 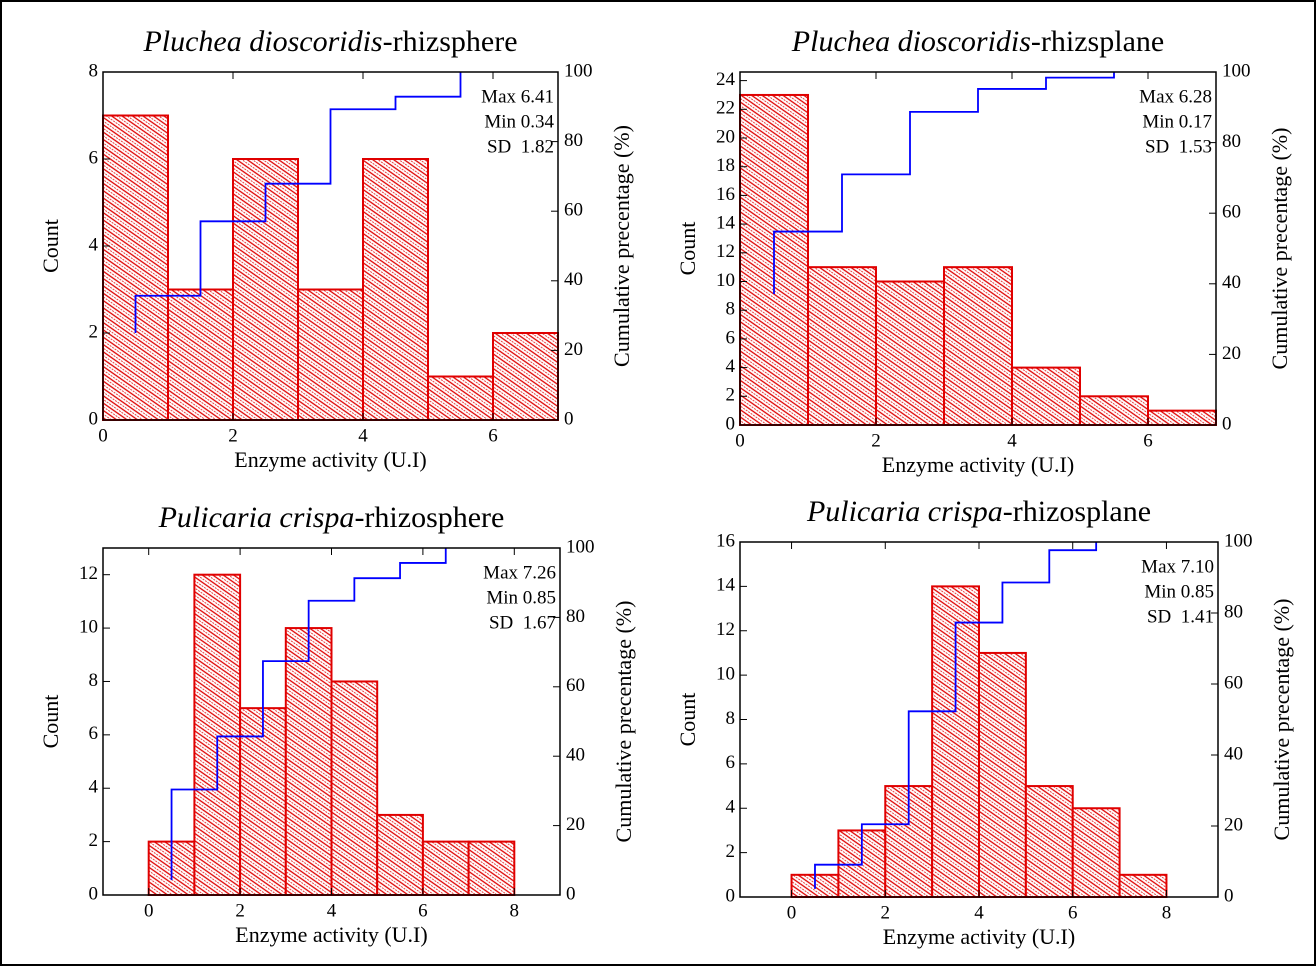 What do you see at coordinates (978, 248) in the screenshot?
I see `plot-frame` at bounding box center [978, 248].